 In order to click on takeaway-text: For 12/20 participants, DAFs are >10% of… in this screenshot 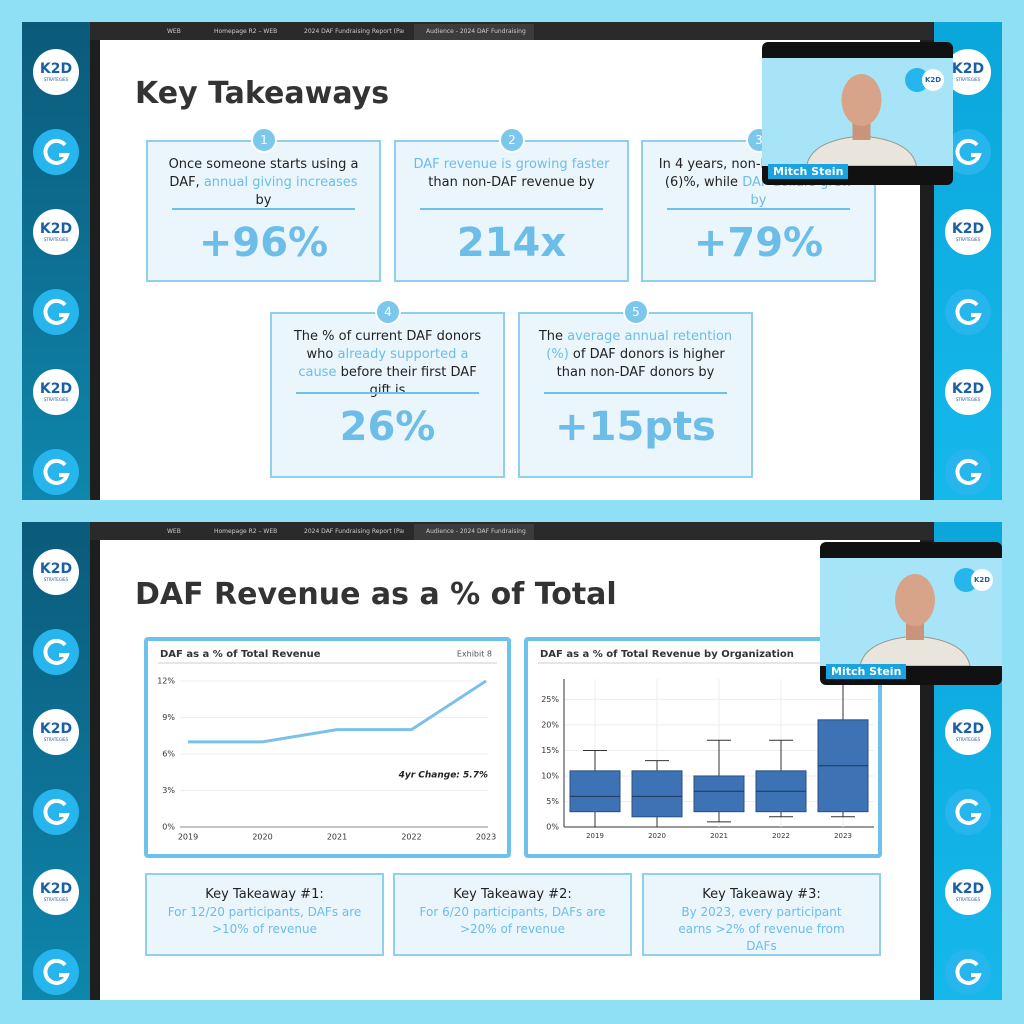, I will do `click(264, 920)`.